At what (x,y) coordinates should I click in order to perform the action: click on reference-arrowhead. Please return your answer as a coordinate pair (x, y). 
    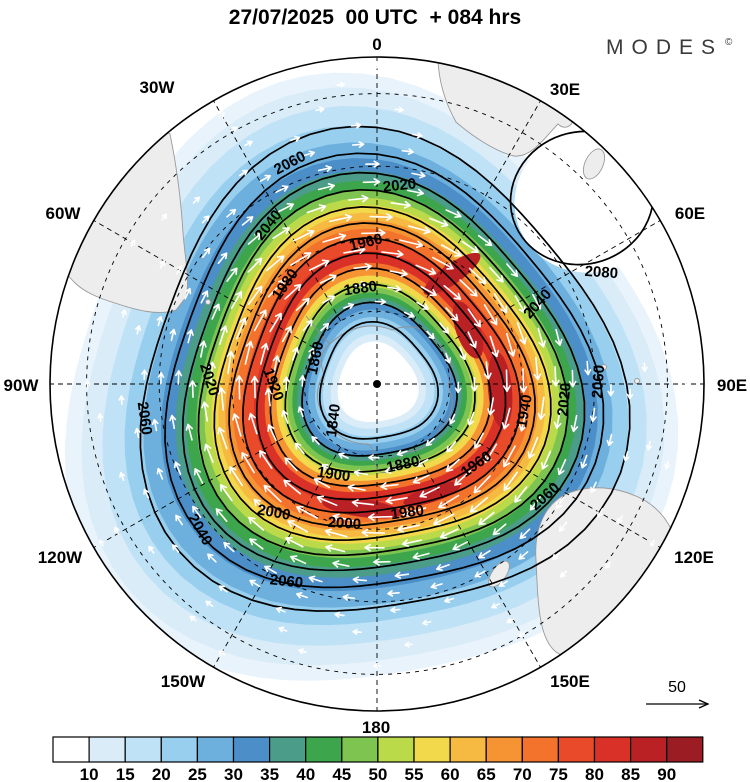
    Looking at the image, I should click on (704, 704).